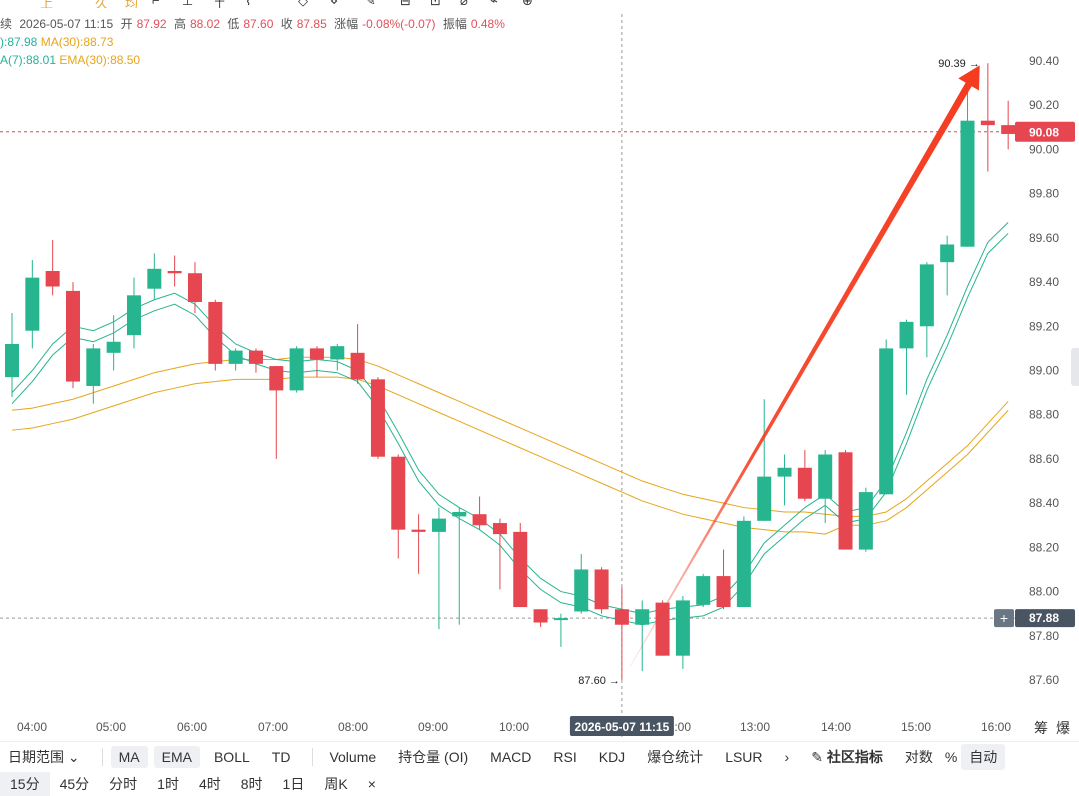 This screenshot has width=1079, height=796. What do you see at coordinates (100, 60) in the screenshot?
I see `ema30-value: EMA(30):88.50` at bounding box center [100, 60].